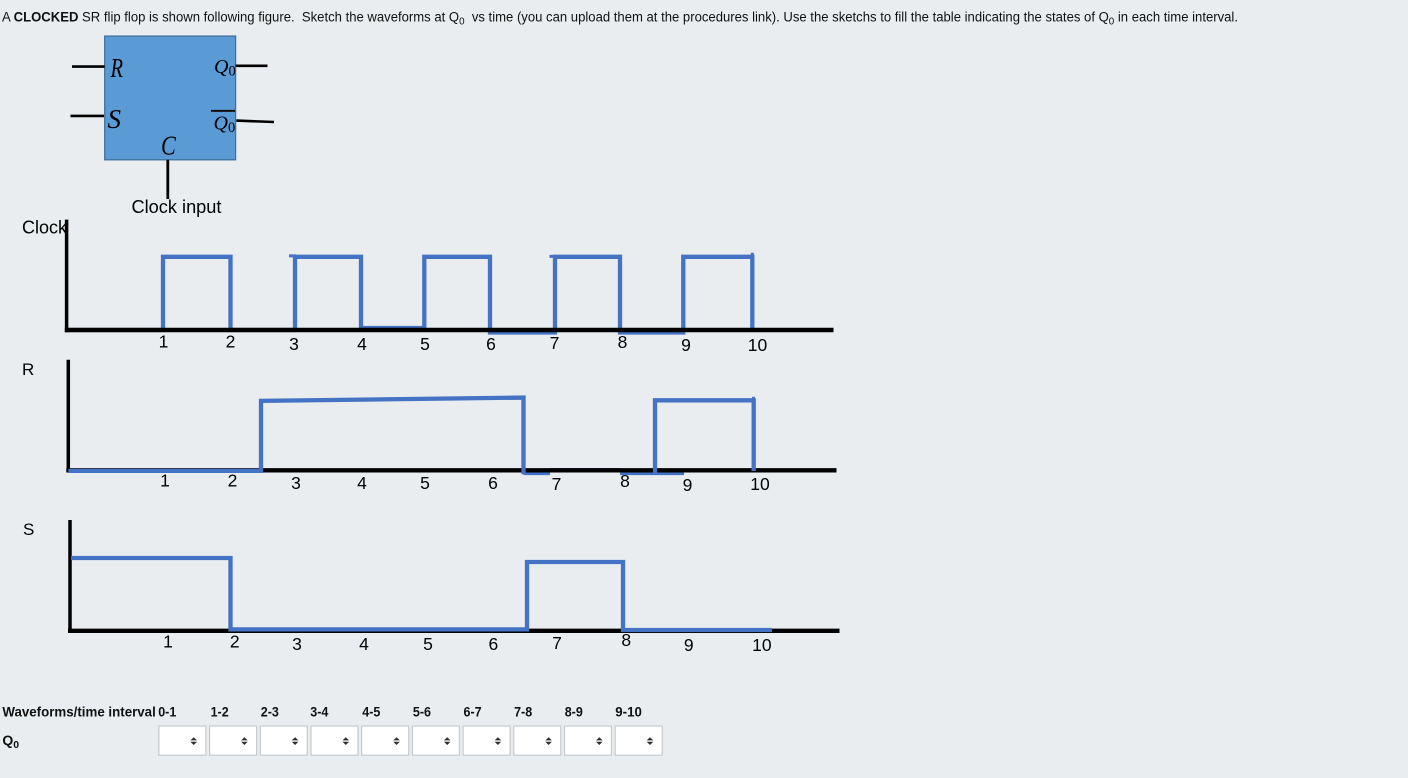 The width and height of the screenshot is (1408, 778). I want to click on svg-text: 8-9, so click(574, 712).